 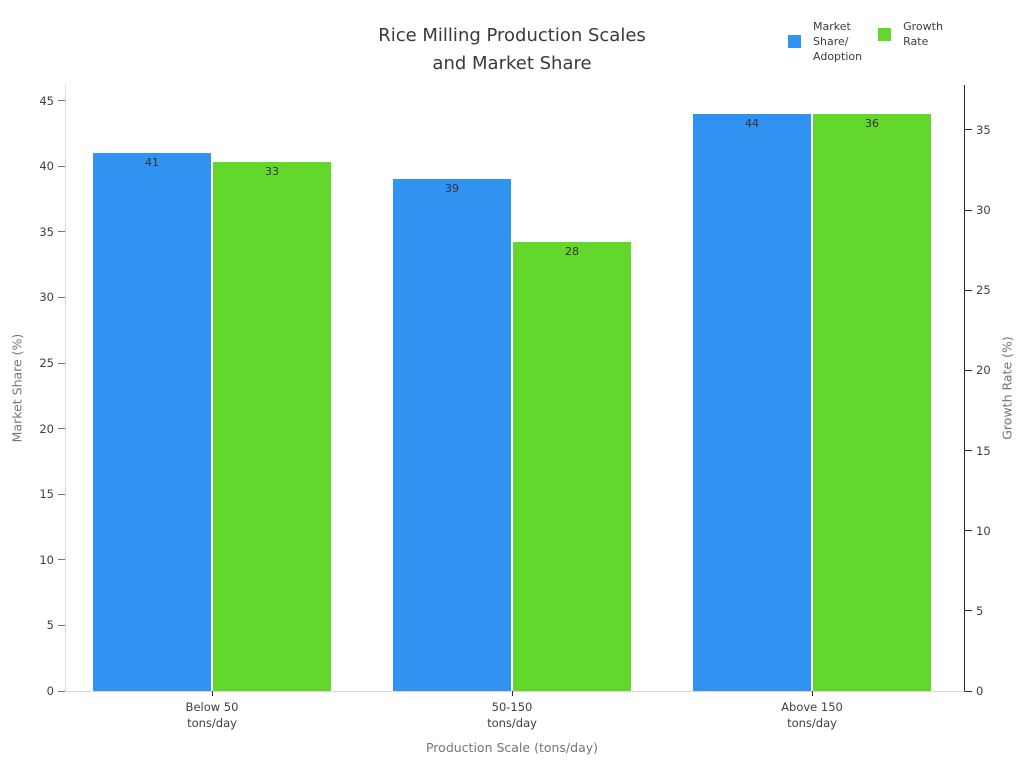 I want to click on bar: 44, so click(x=752, y=402).